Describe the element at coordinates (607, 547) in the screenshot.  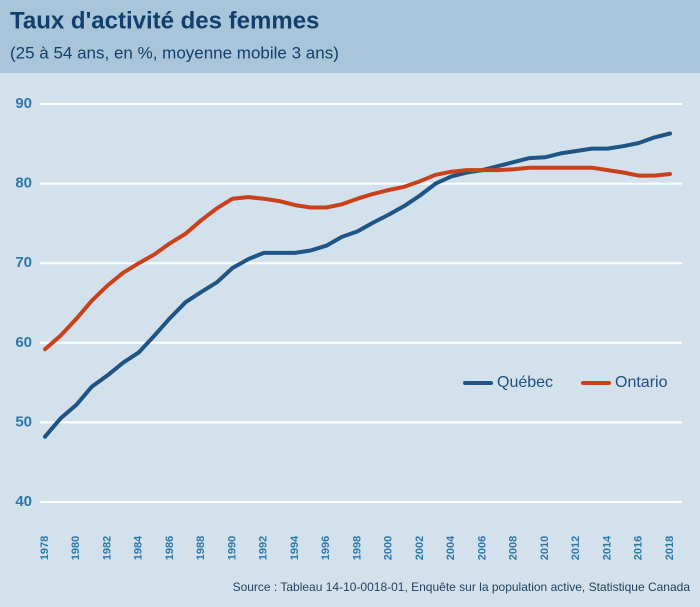
I see `x-tick-label: 2014` at that location.